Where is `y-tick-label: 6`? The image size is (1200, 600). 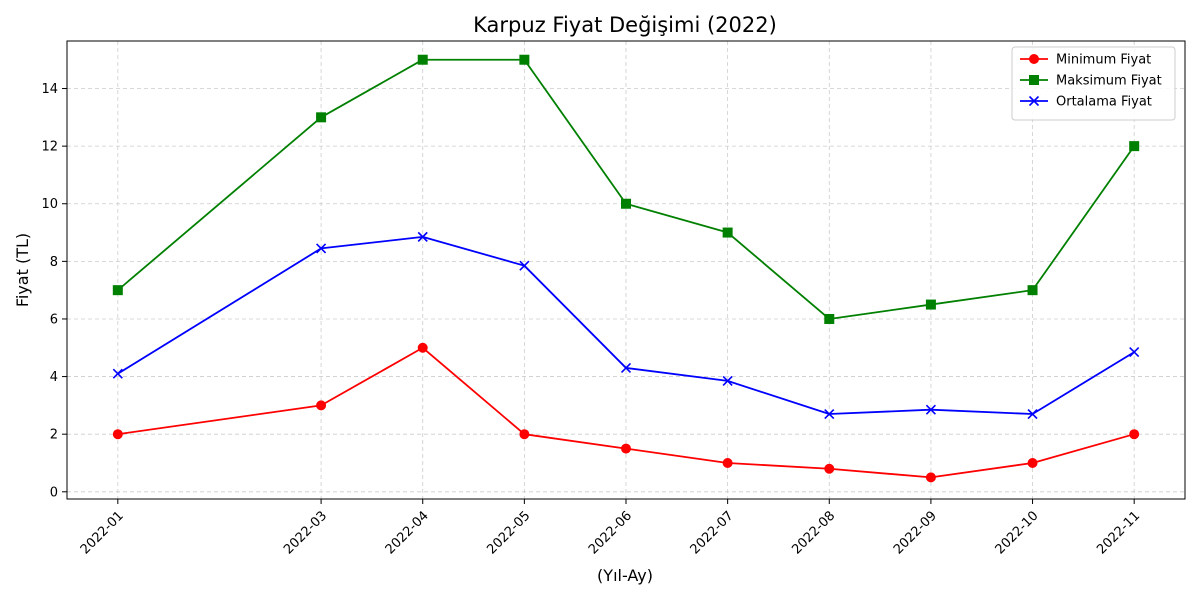
y-tick-label: 6 is located at coordinates (54, 319).